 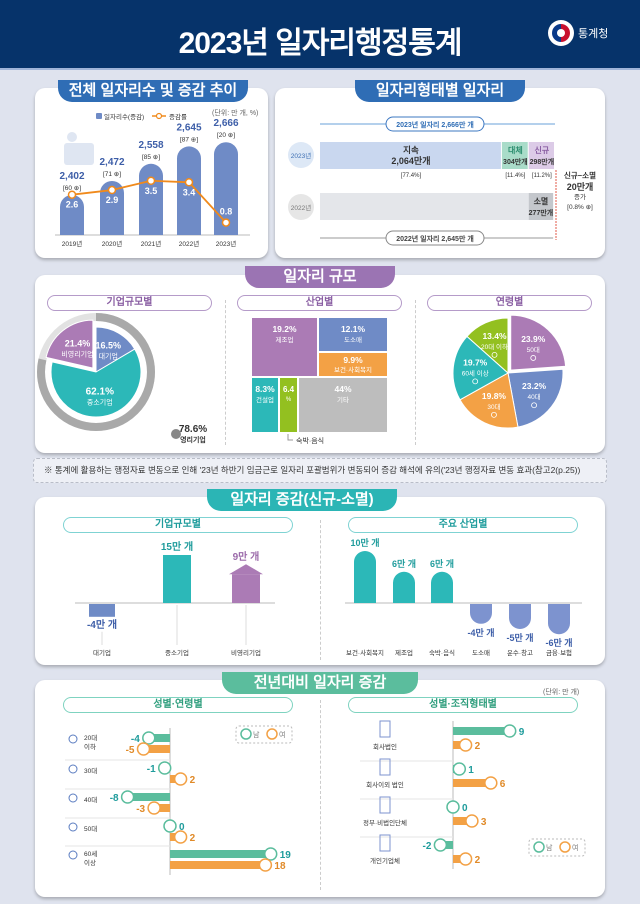 I want to click on trend-title: 전체 일자리수 및 증감 추이, so click(x=153, y=91).